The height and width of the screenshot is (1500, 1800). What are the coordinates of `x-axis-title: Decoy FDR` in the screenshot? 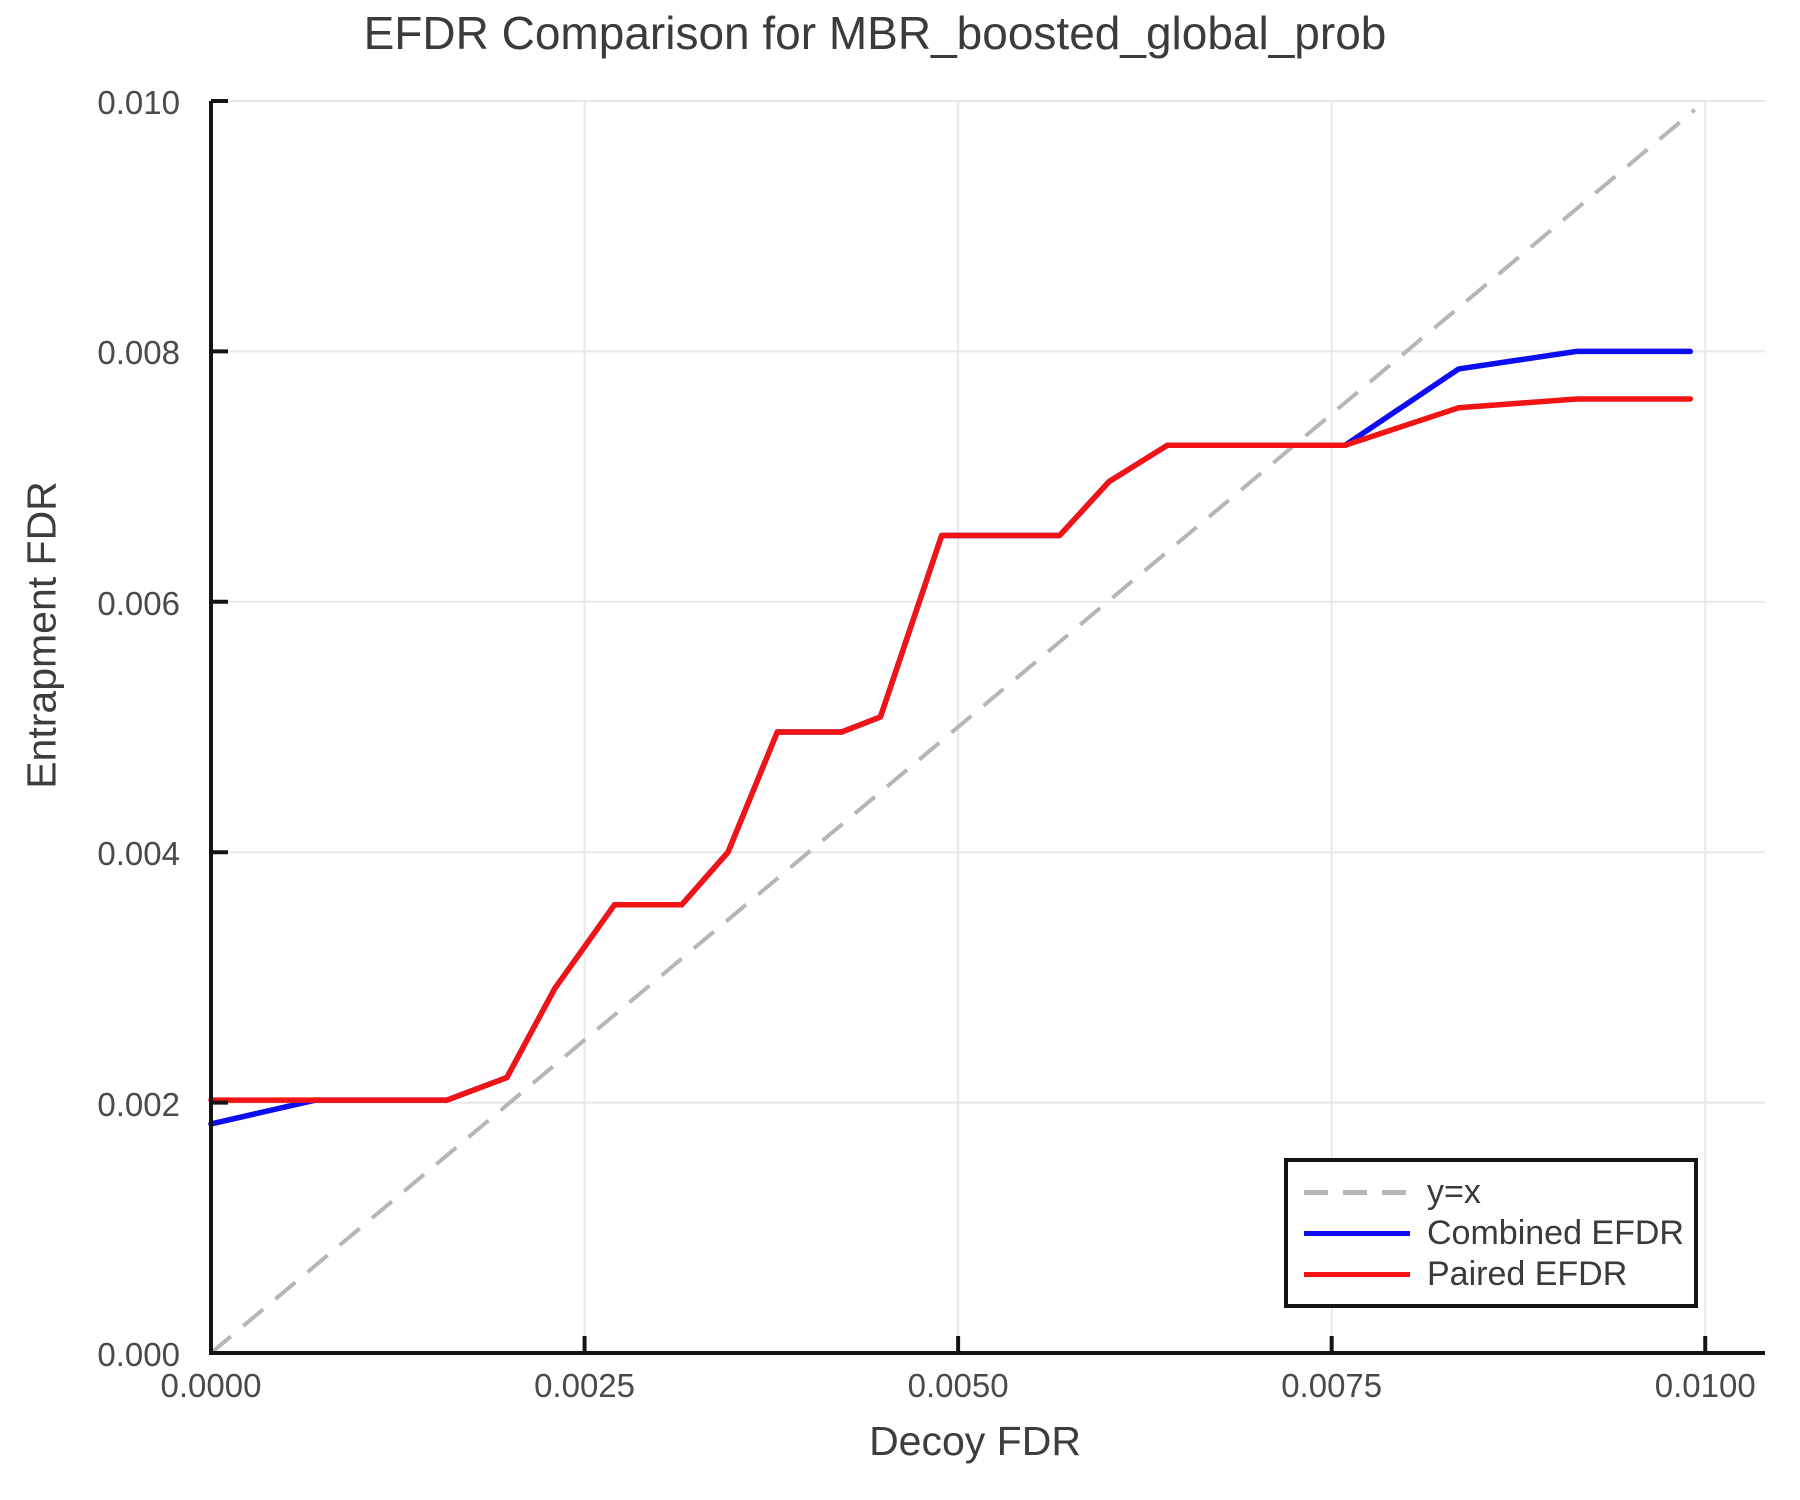 It's located at (975, 1441).